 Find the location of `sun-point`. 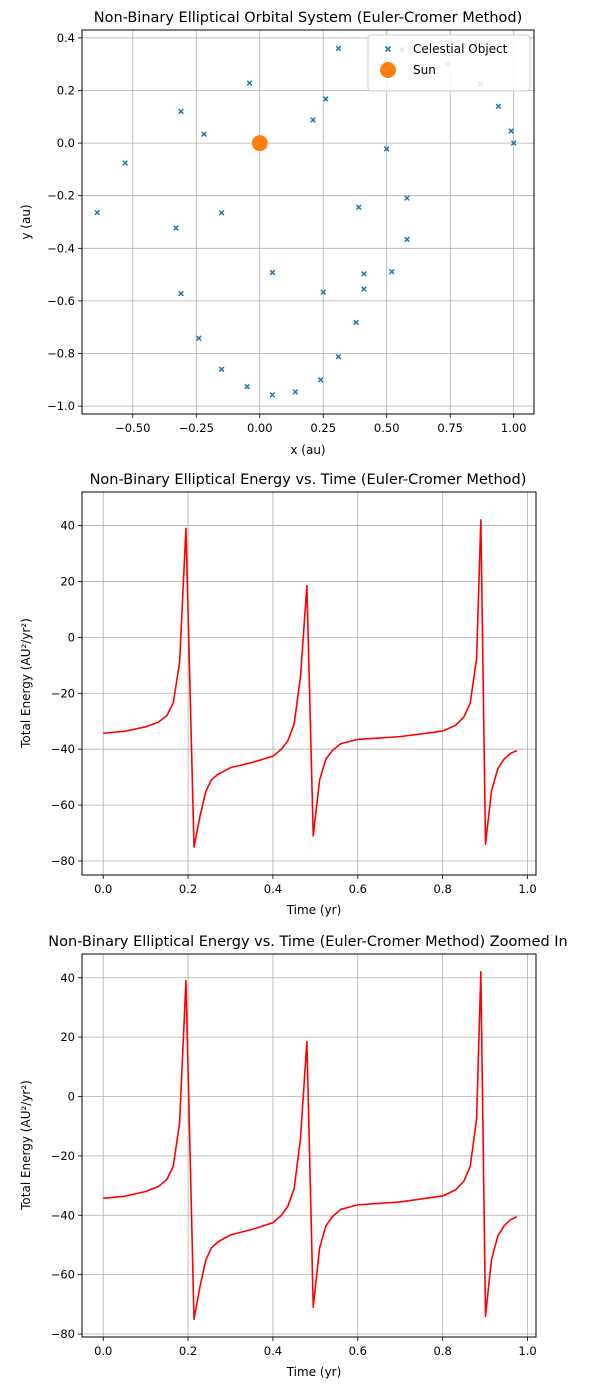

sun-point is located at coordinates (259, 143).